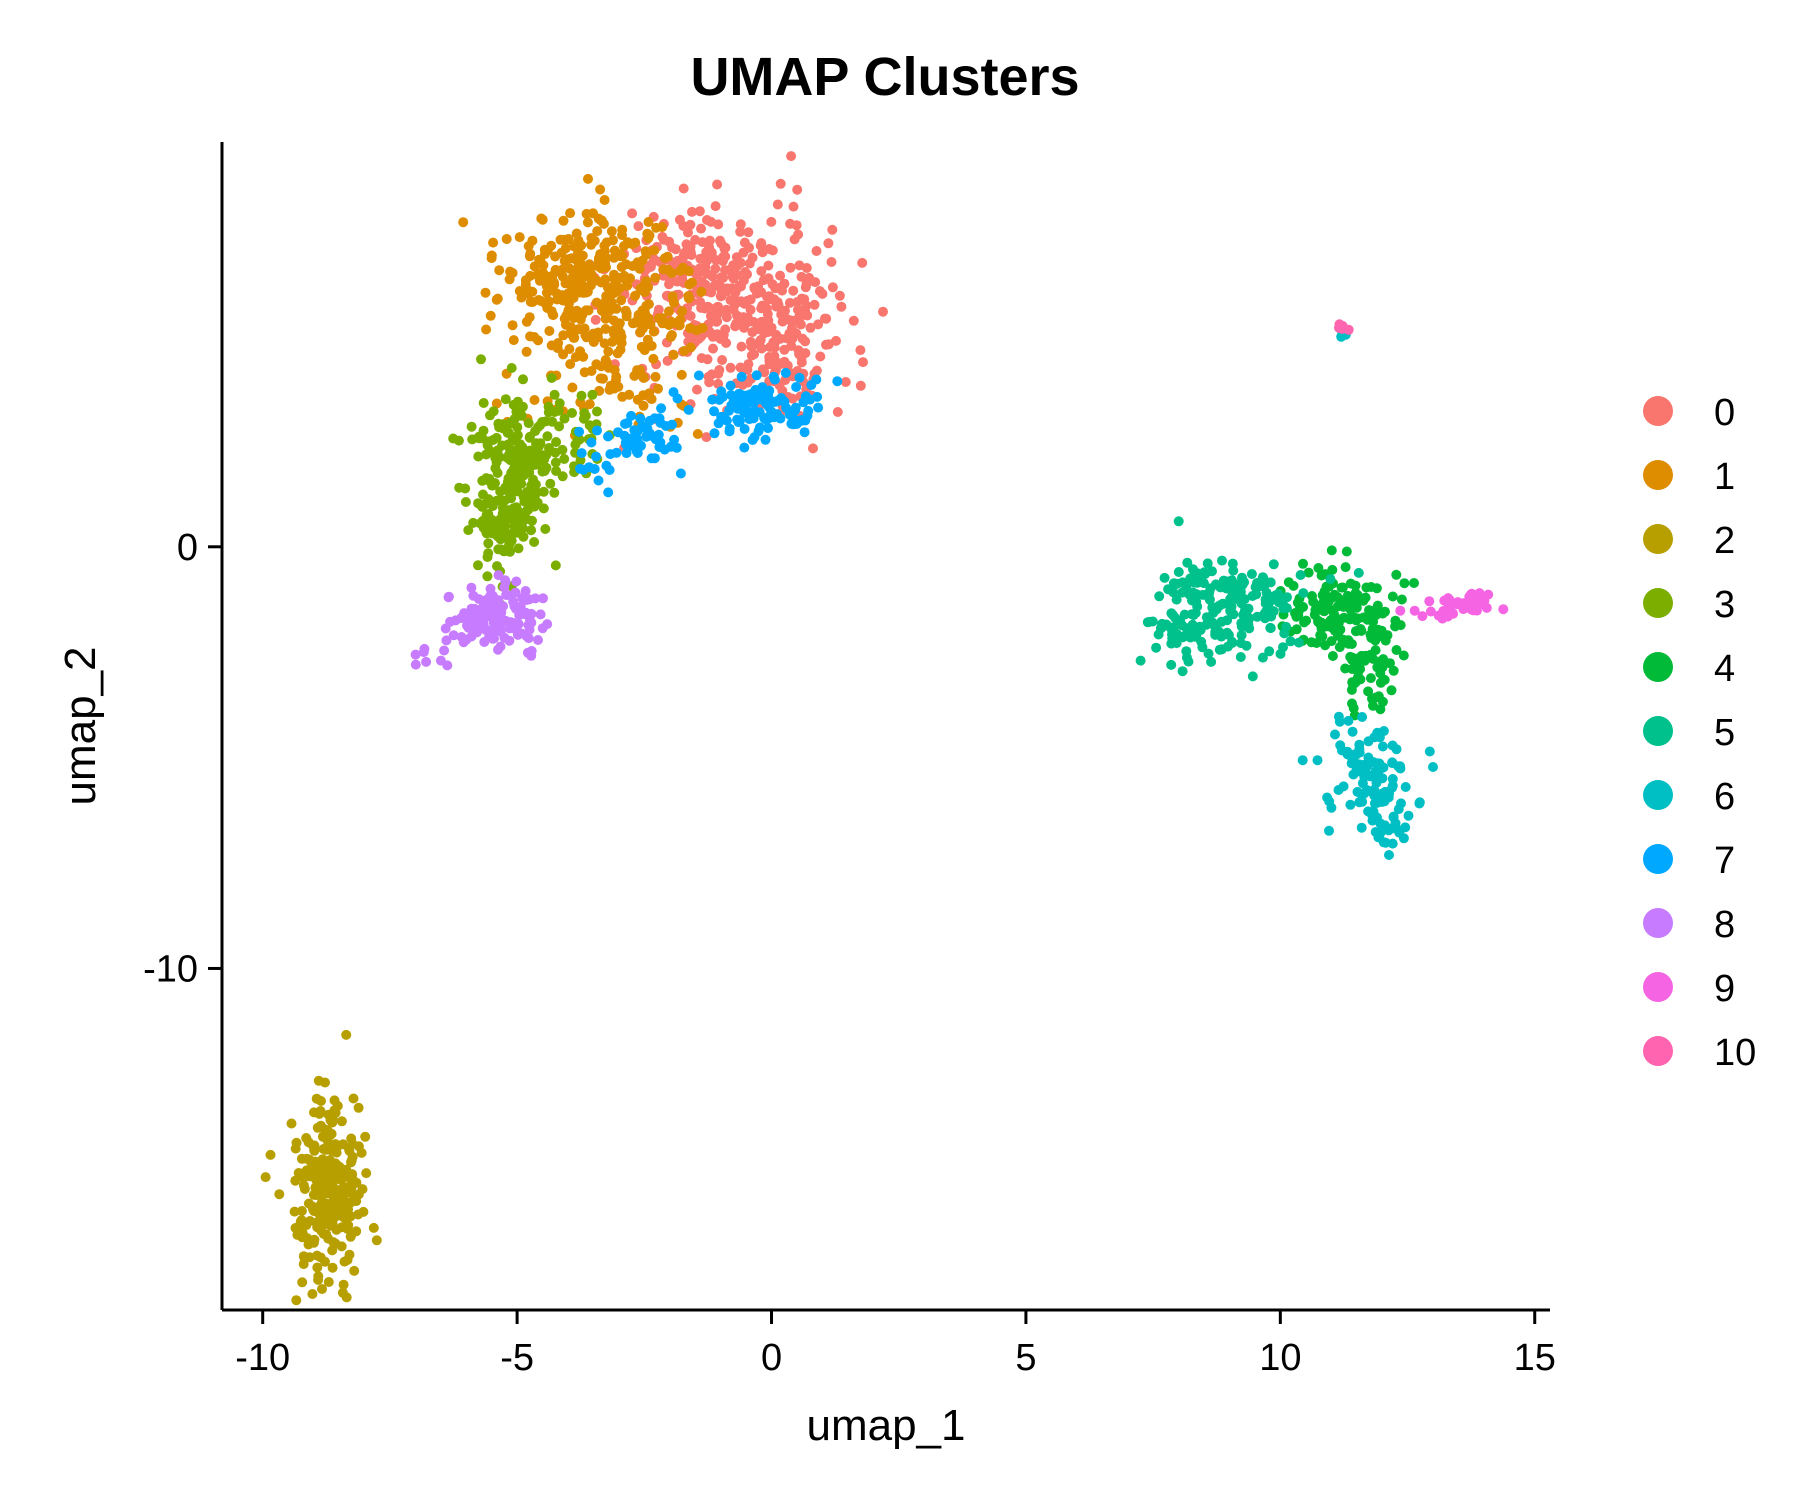 The width and height of the screenshot is (1800, 1505). What do you see at coordinates (1347, 657) in the screenshot?
I see `series-4-points` at bounding box center [1347, 657].